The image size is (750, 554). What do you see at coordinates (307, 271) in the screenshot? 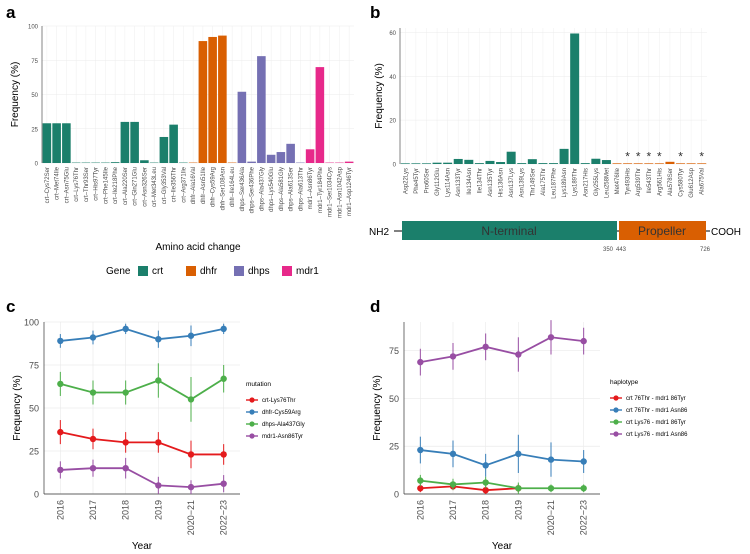
I see `legend-label-a-mdr1: mdr1` at bounding box center [307, 271].